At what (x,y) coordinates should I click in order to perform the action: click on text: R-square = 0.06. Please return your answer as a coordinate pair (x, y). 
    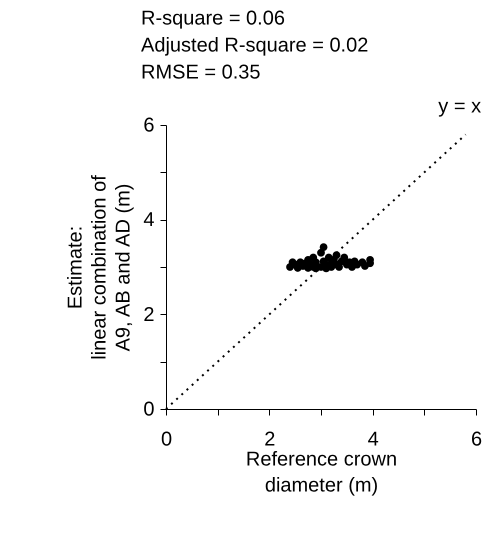
    Looking at the image, I should click on (213, 18).